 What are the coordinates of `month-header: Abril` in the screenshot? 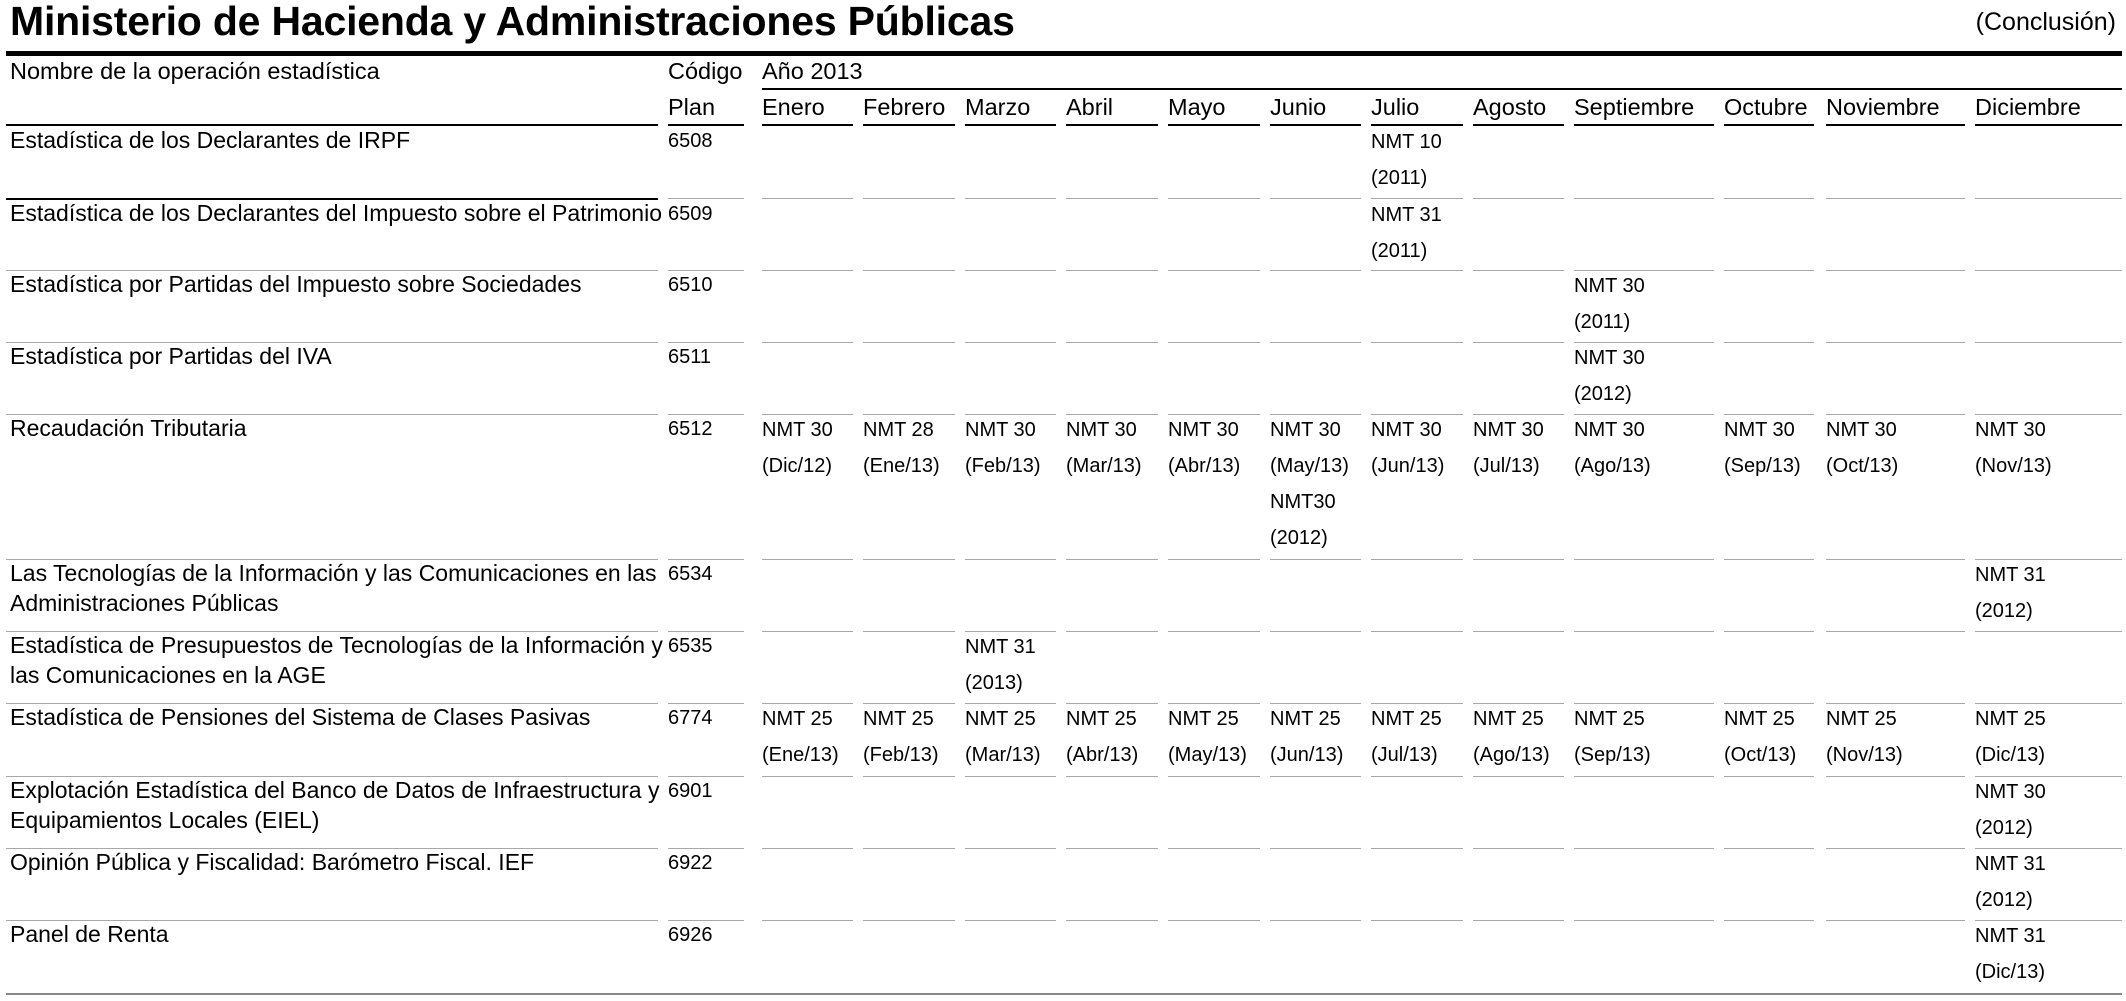 It's located at (1090, 107).